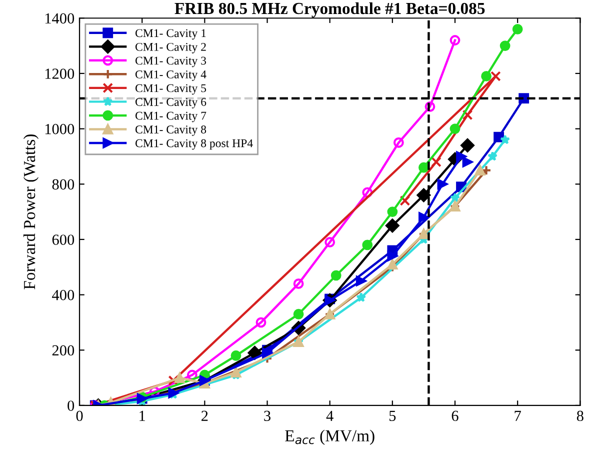 The image size is (589, 453). I want to click on legend-label: CM1- Cavity 5, so click(170, 89).